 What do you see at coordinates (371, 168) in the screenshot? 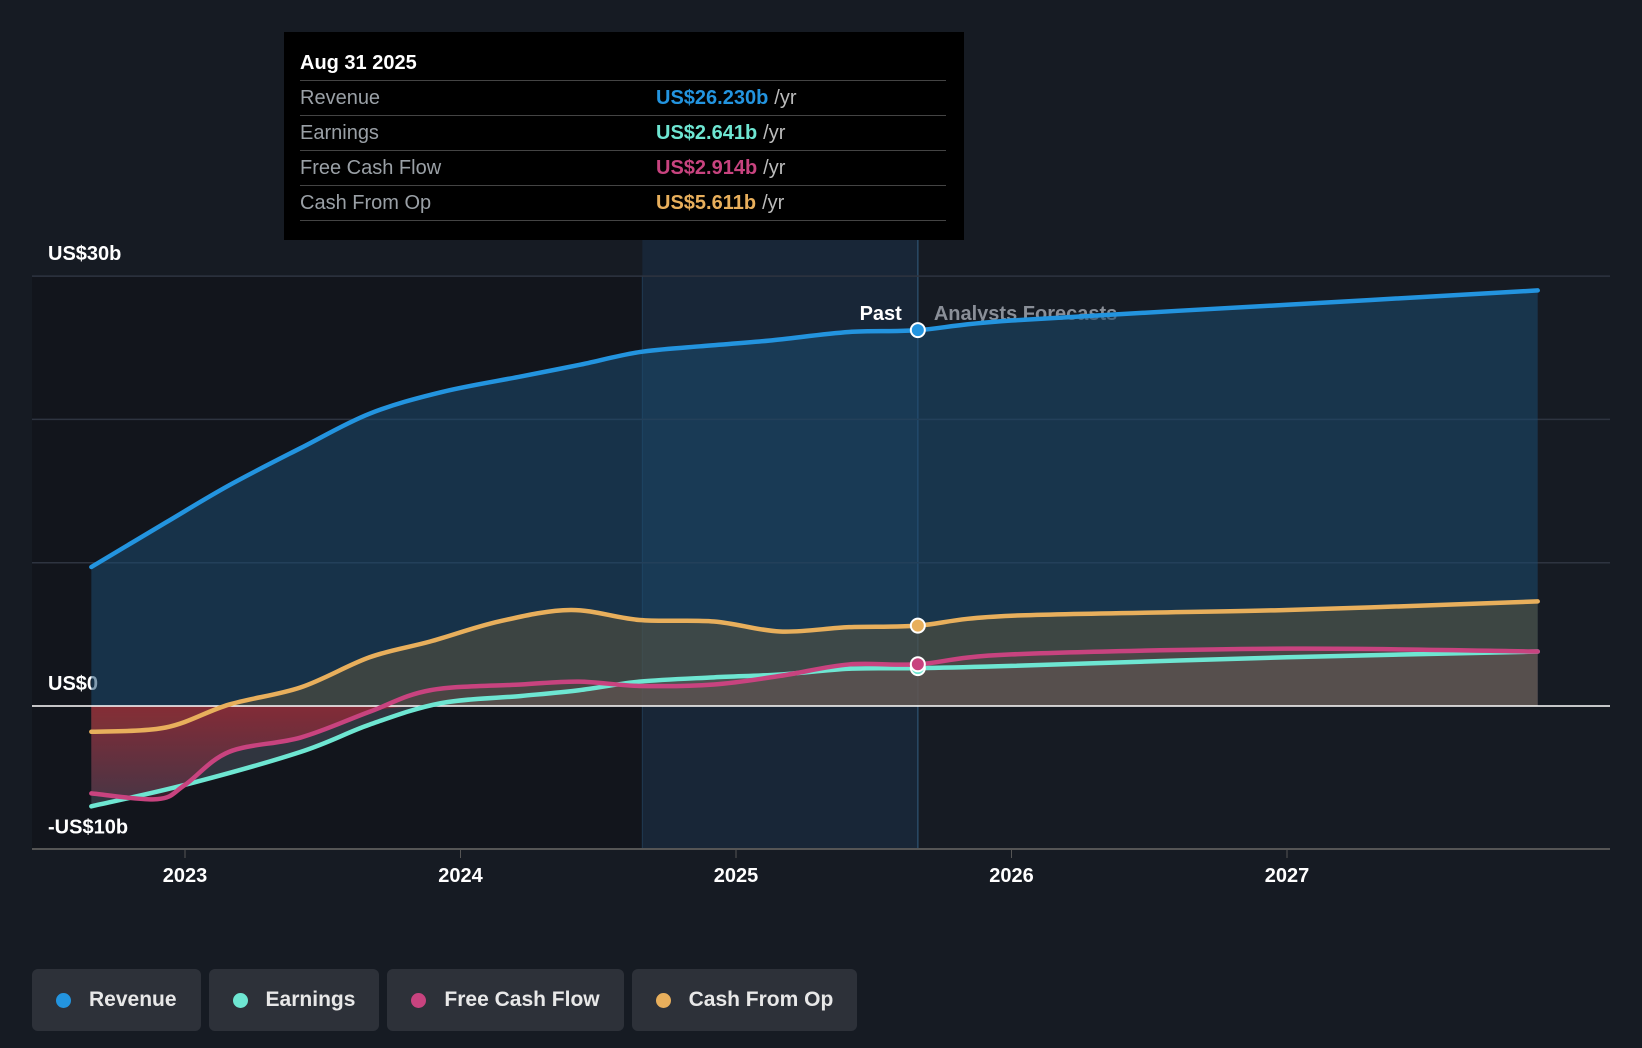
I see `tooltip-label: Free Cash Flow` at bounding box center [371, 168].